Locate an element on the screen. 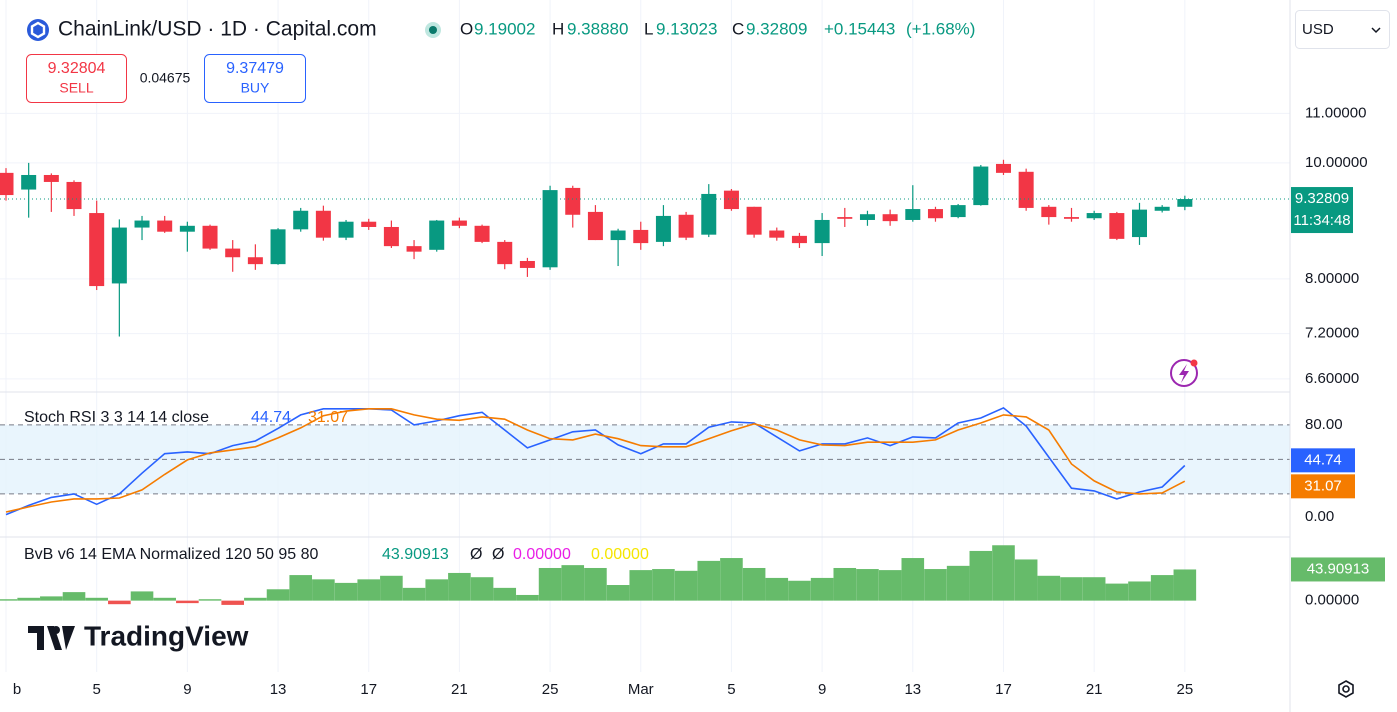 The height and width of the screenshot is (712, 1397). alert-icon is located at coordinates (1184, 373).